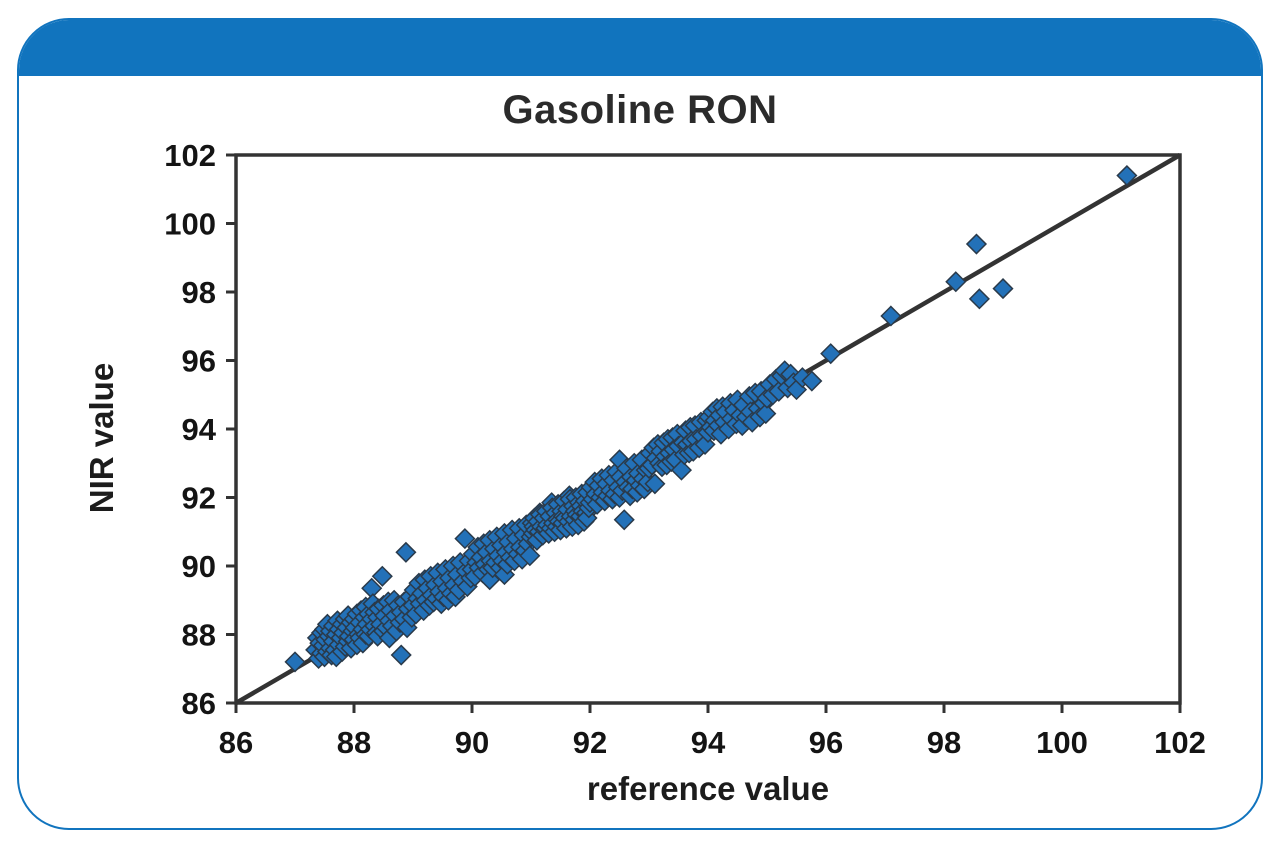 The image size is (1280, 848). Describe the element at coordinates (708, 742) in the screenshot. I see `x-tick-label: 94` at that location.